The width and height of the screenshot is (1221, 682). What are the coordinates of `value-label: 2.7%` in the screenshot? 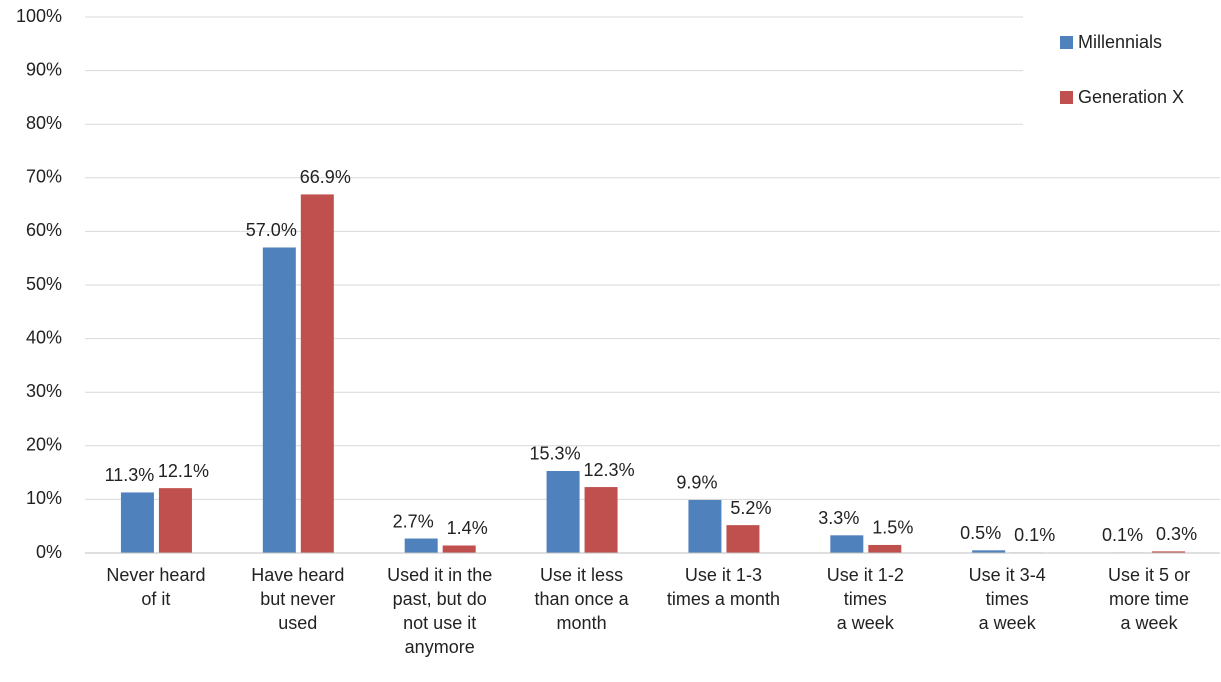 It's located at (413, 521).